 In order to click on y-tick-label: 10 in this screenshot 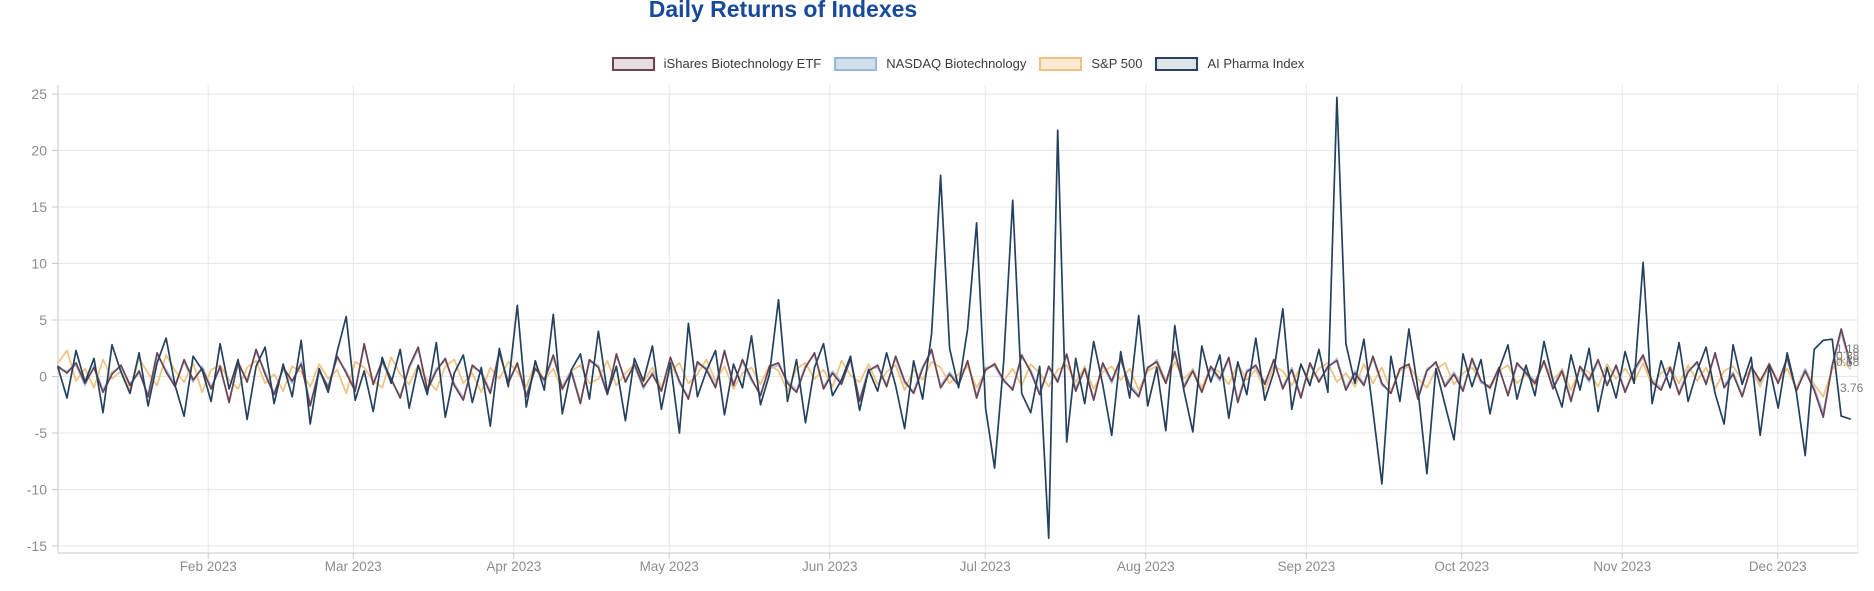, I will do `click(39, 264)`.